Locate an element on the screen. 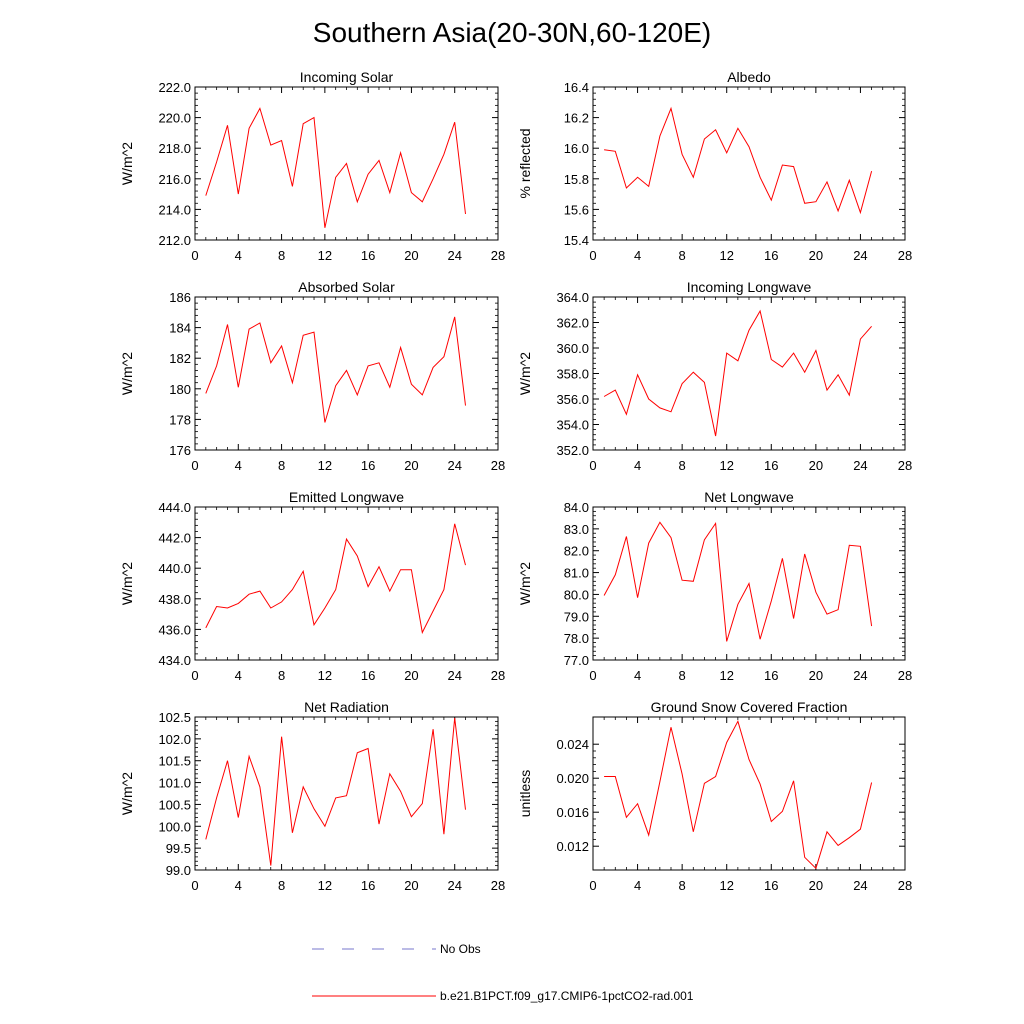 The height and width of the screenshot is (1024, 1024). absorbed-solar-title: Absorbed Solar is located at coordinates (346, 287).